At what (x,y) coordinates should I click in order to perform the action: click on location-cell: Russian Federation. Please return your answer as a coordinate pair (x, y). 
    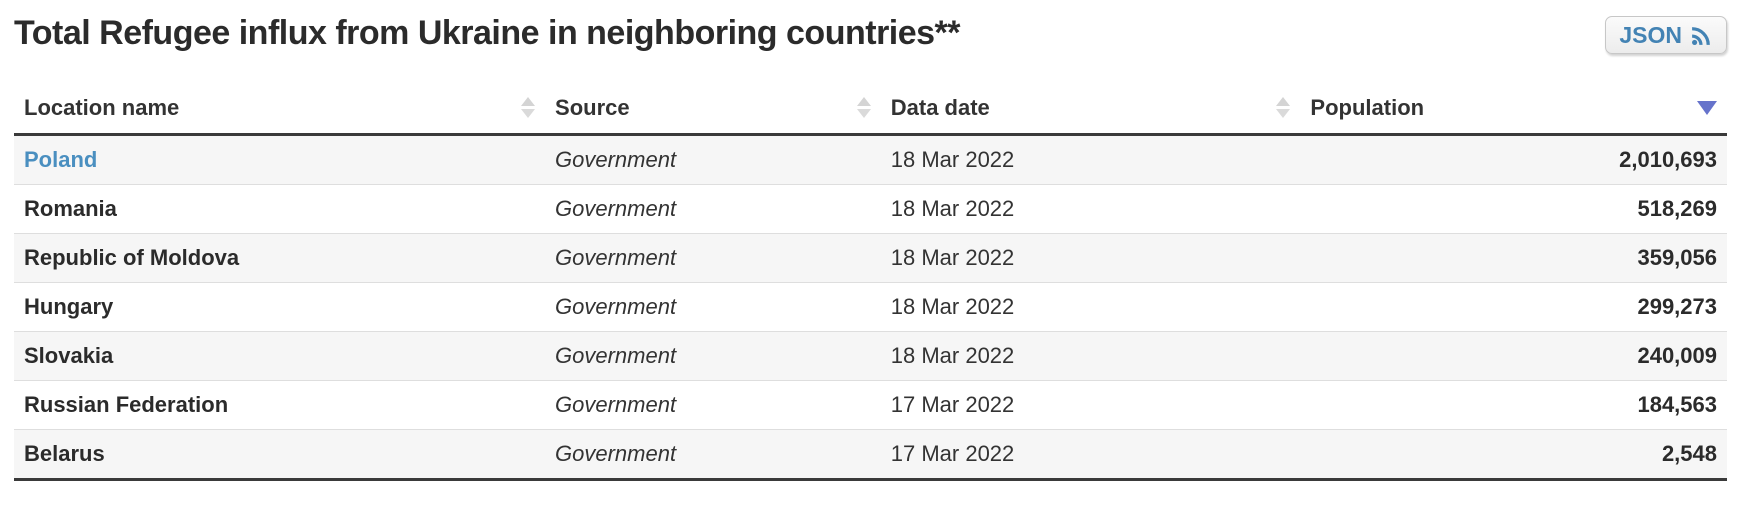
    Looking at the image, I should click on (280, 405).